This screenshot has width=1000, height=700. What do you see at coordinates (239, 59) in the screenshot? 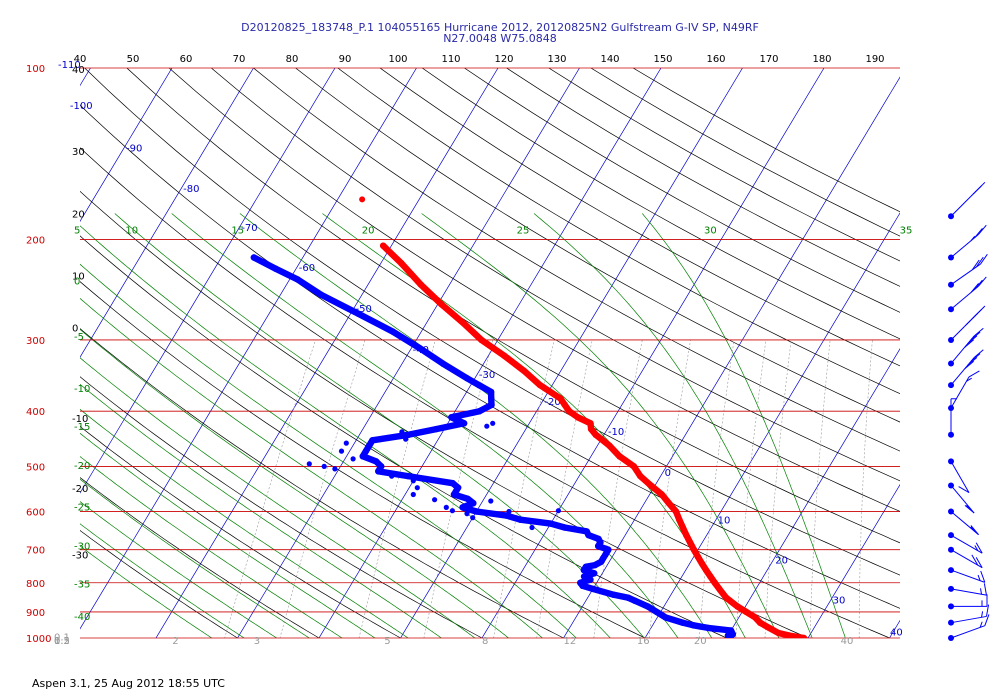
I see `top-axis-tick-label: 70` at bounding box center [239, 59].